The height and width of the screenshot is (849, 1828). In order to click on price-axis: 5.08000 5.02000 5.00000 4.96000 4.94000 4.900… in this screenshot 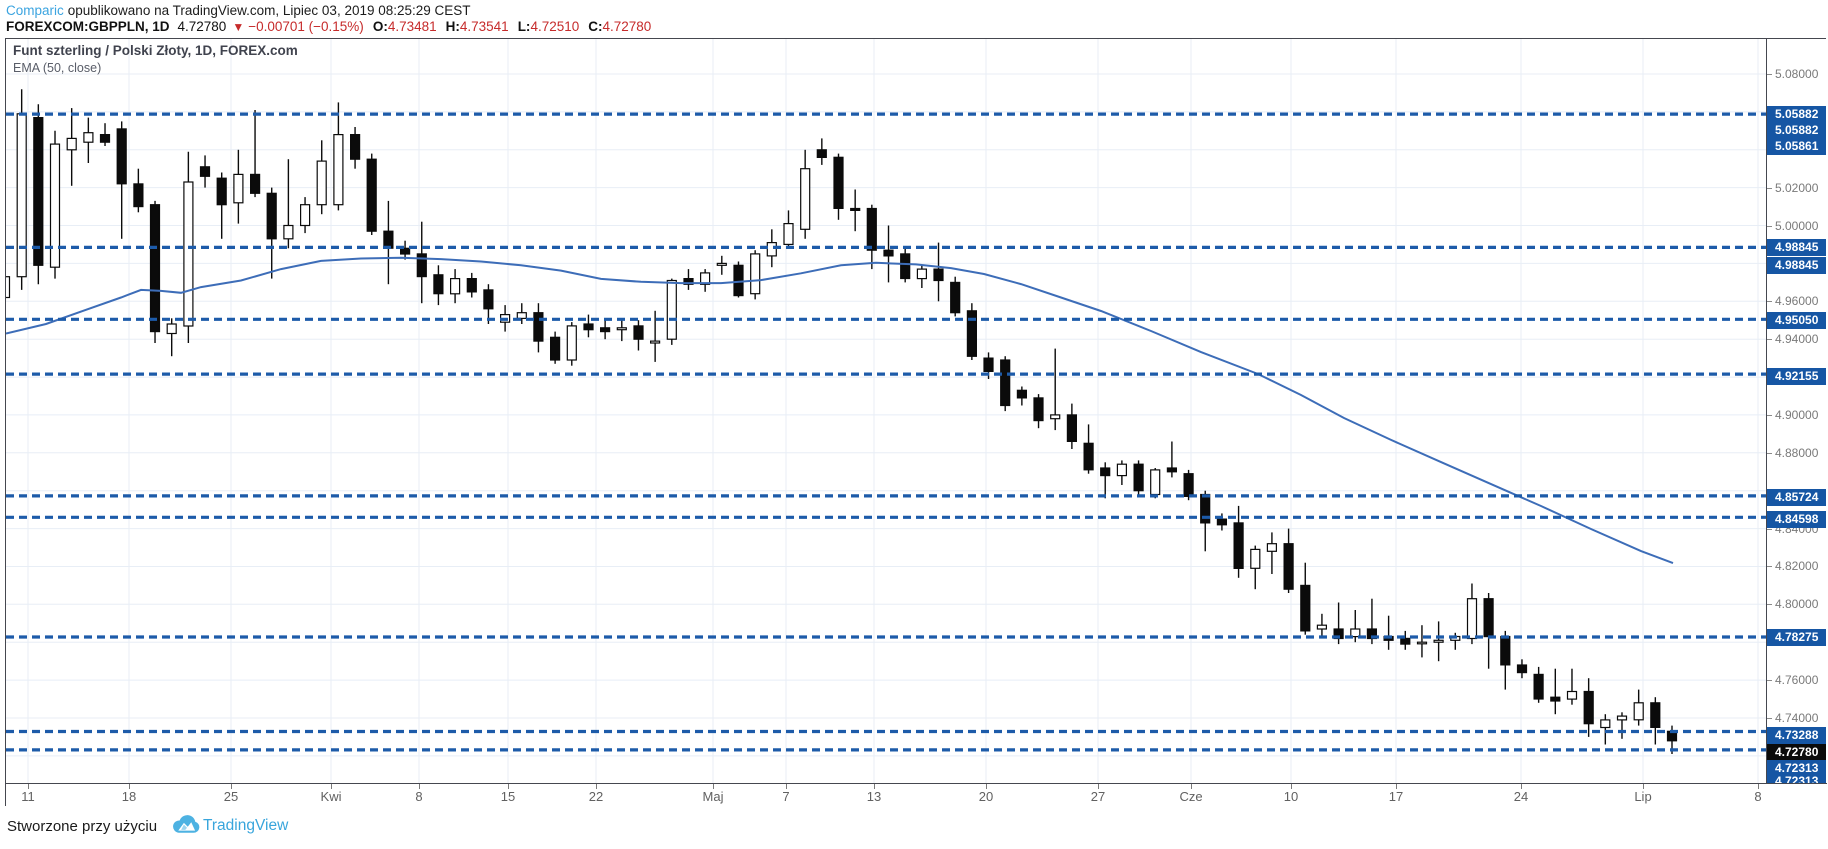, I will do `click(1796, 411)`.